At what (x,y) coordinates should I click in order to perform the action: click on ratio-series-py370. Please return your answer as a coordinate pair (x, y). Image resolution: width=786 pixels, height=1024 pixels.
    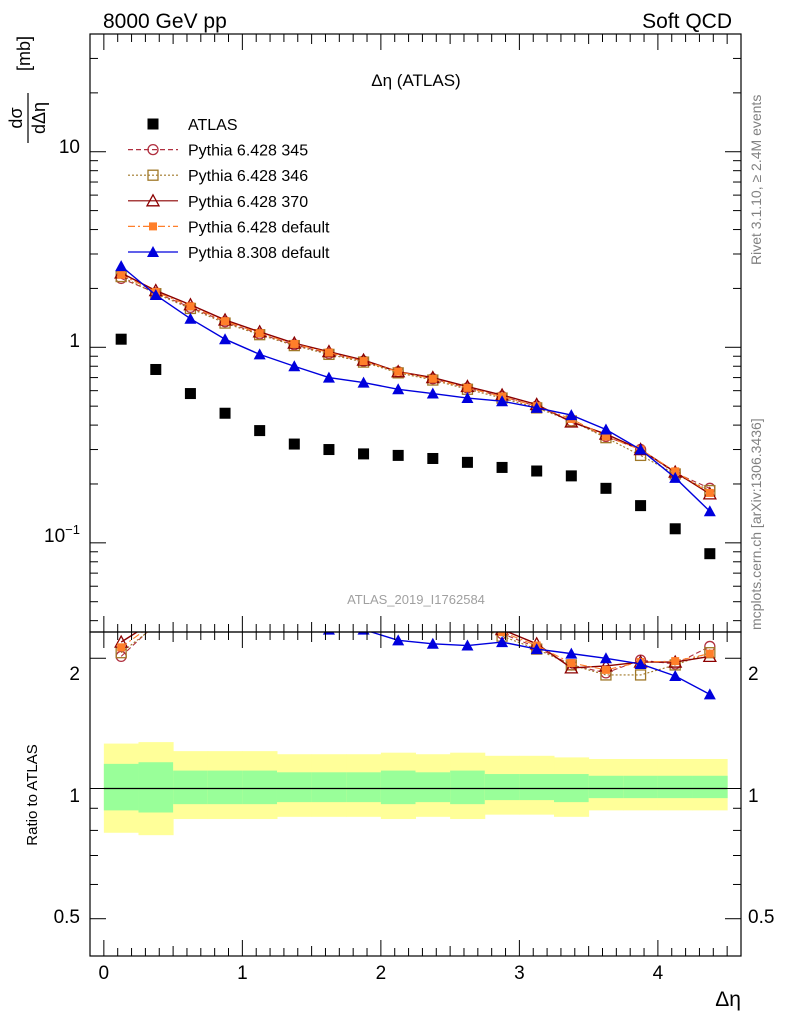
    Looking at the image, I should click on (415, 638).